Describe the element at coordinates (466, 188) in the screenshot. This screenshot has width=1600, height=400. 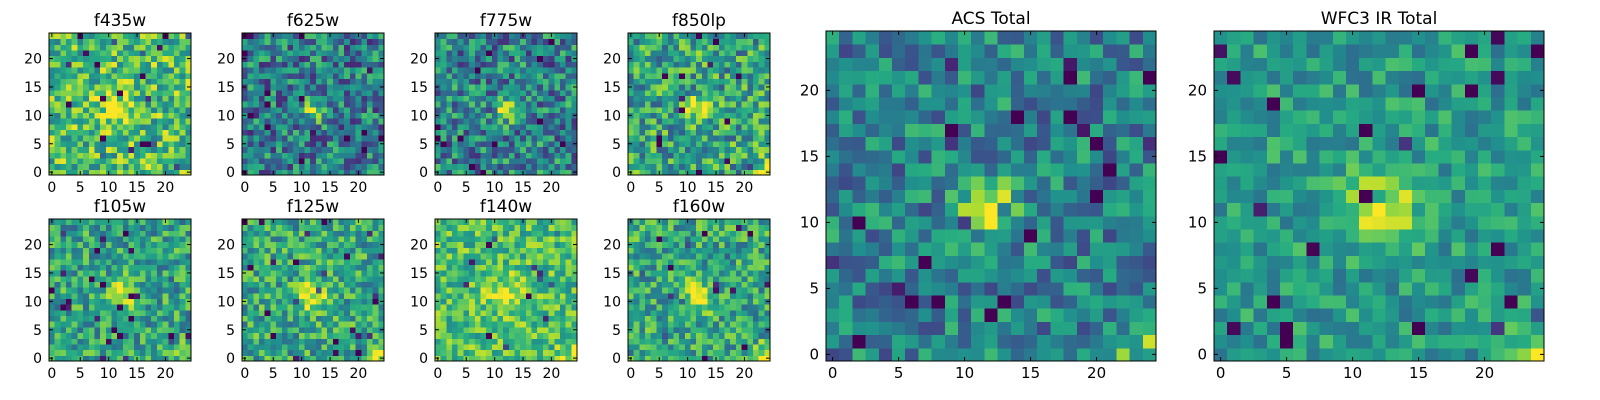
I see `x-tick-label: 5` at that location.